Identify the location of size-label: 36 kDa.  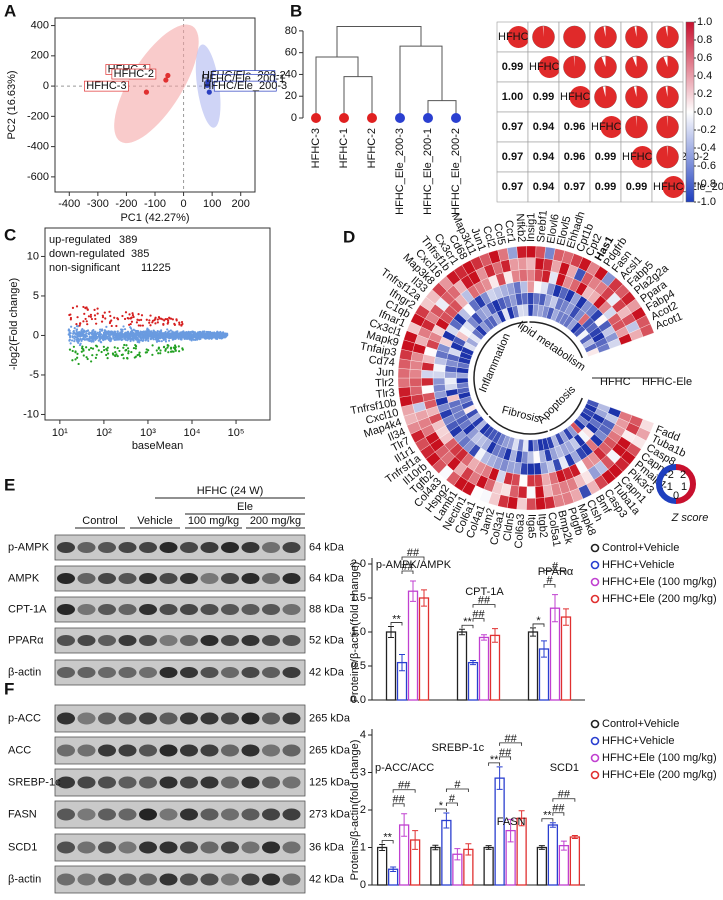
(327, 847).